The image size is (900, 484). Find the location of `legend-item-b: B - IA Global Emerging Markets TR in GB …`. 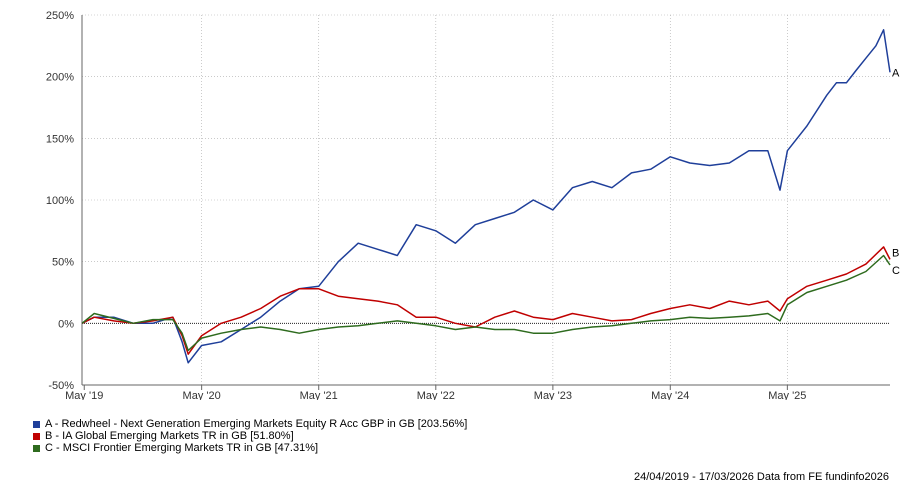

legend-item-b: B - IA Global Emerging Markets TR in GB … is located at coordinates (250, 436).